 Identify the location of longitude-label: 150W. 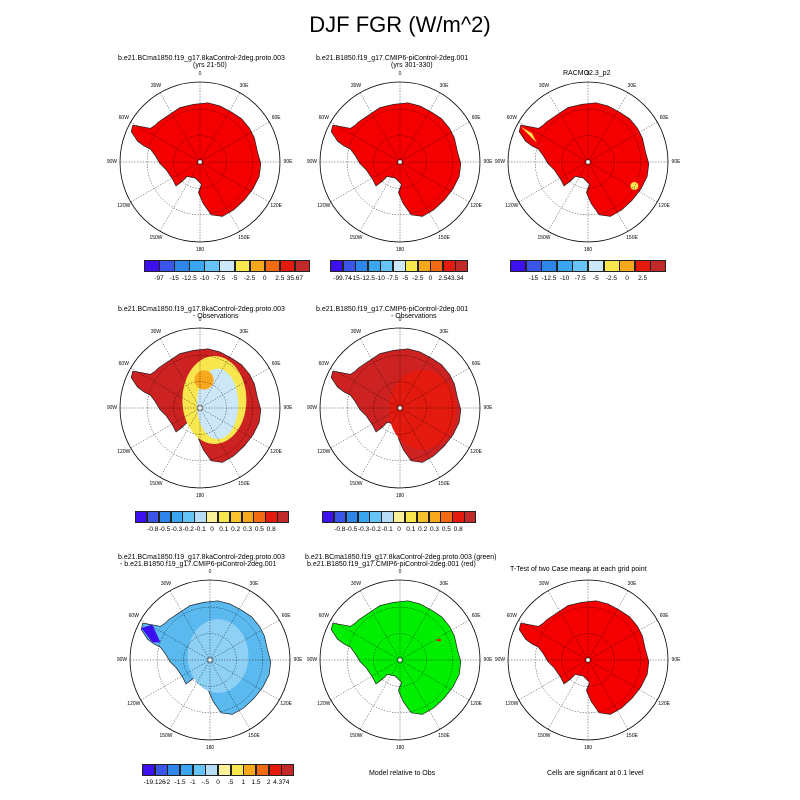
(156, 238).